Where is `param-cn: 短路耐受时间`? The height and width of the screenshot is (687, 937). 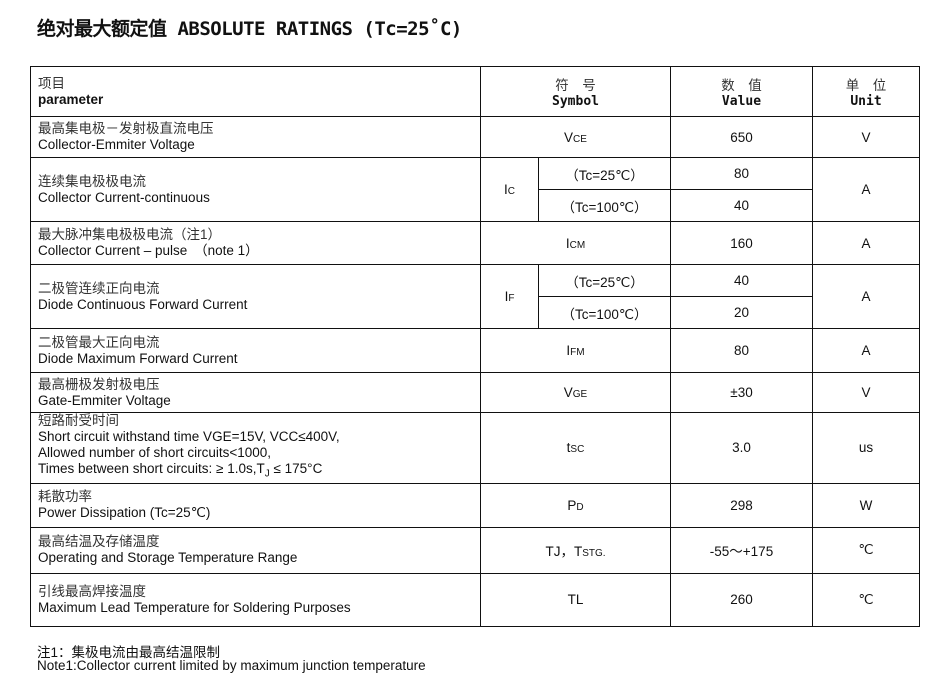
param-cn: 短路耐受时间 is located at coordinates (78, 420).